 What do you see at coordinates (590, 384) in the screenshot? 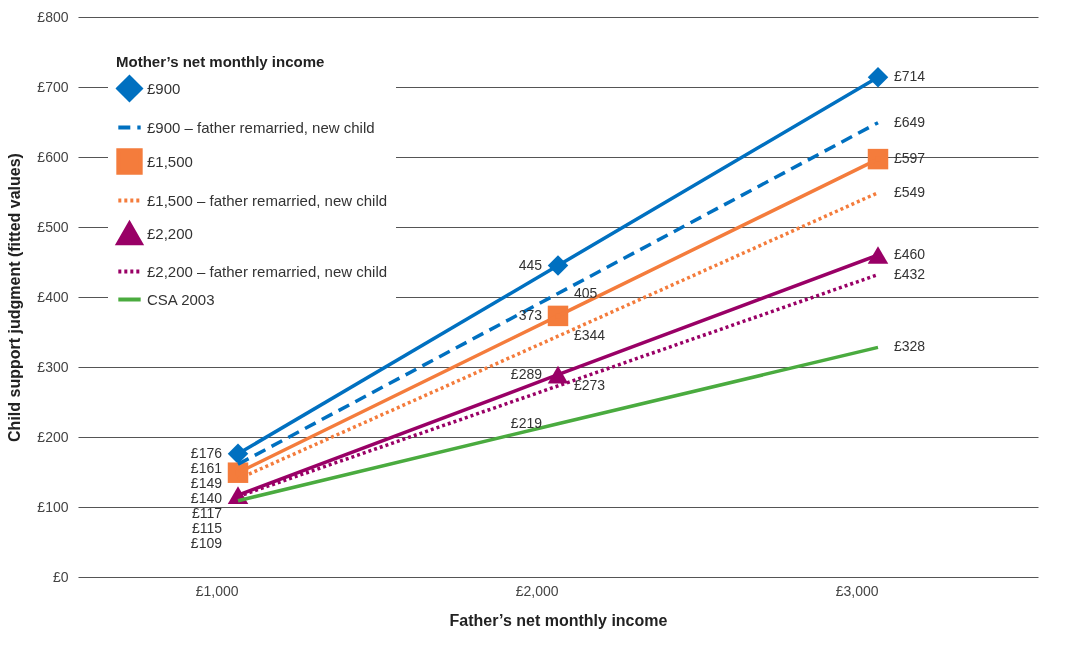
I see `data-label: £273` at bounding box center [590, 384].